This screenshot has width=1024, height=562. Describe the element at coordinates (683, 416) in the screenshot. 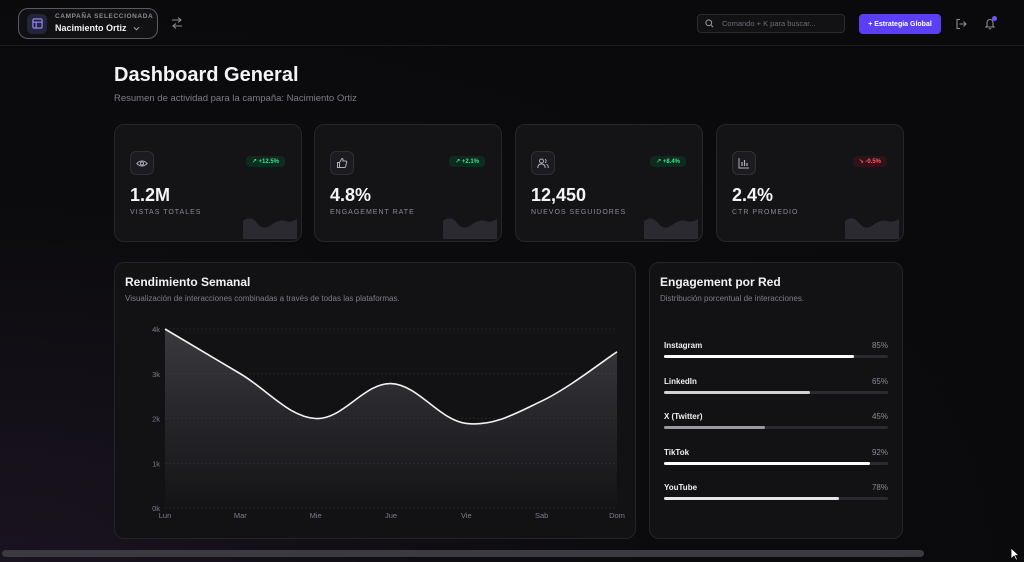

I see `network-name: X (Twitter)` at that location.